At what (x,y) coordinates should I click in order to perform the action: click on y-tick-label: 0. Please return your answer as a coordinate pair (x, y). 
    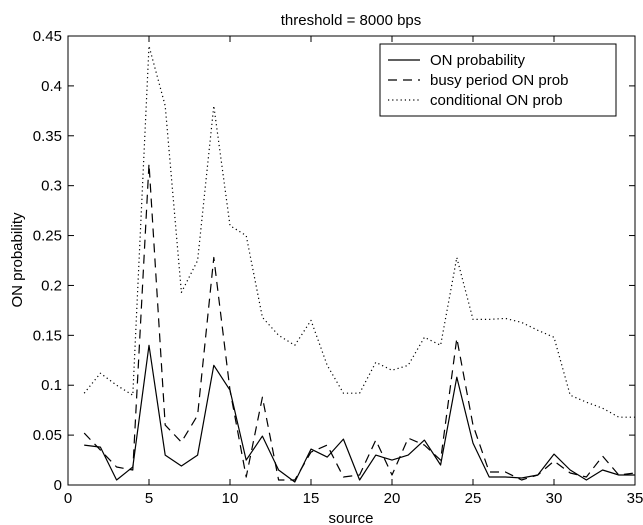
    Looking at the image, I should click on (58, 485).